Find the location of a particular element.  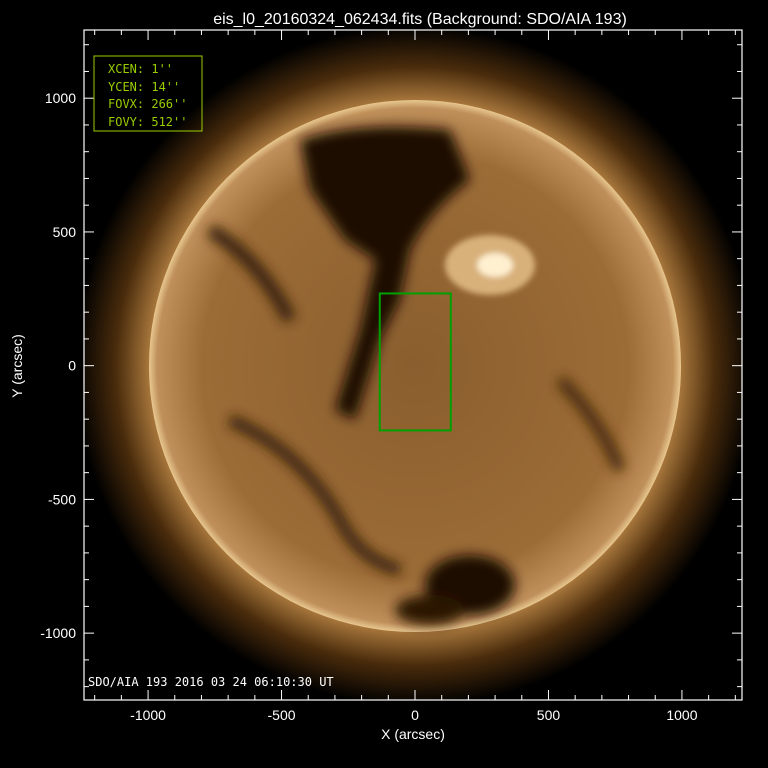

info-ycen: YCEN: 14'' is located at coordinates (144, 87).